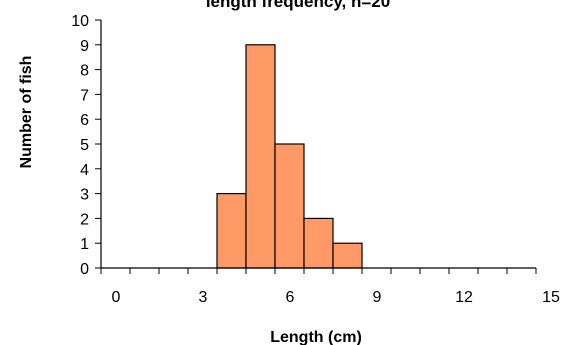 The height and width of the screenshot is (345, 565). Describe the element at coordinates (84, 71) in the screenshot. I see `y-tick-label: 8` at that location.